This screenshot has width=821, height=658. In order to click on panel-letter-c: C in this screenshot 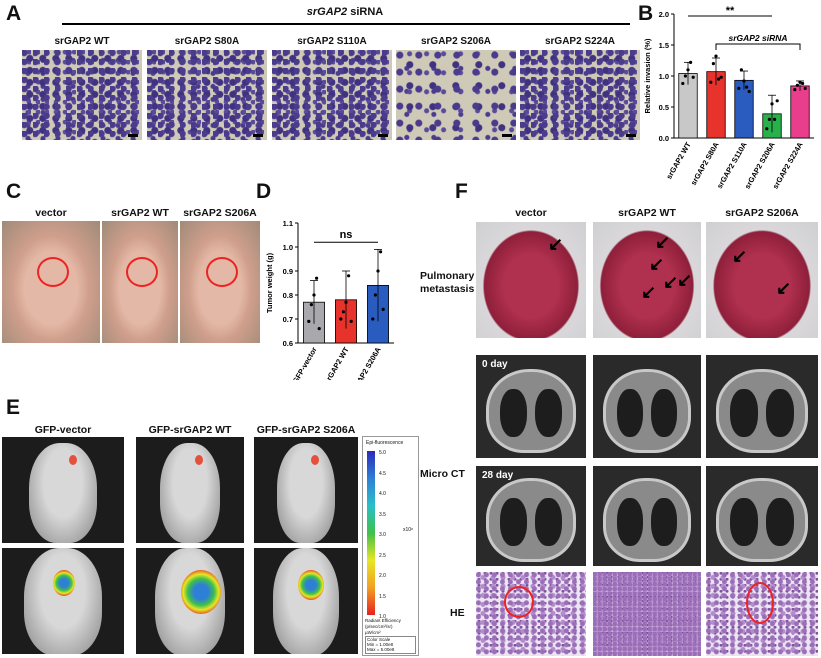, I will do `click(14, 191)`.